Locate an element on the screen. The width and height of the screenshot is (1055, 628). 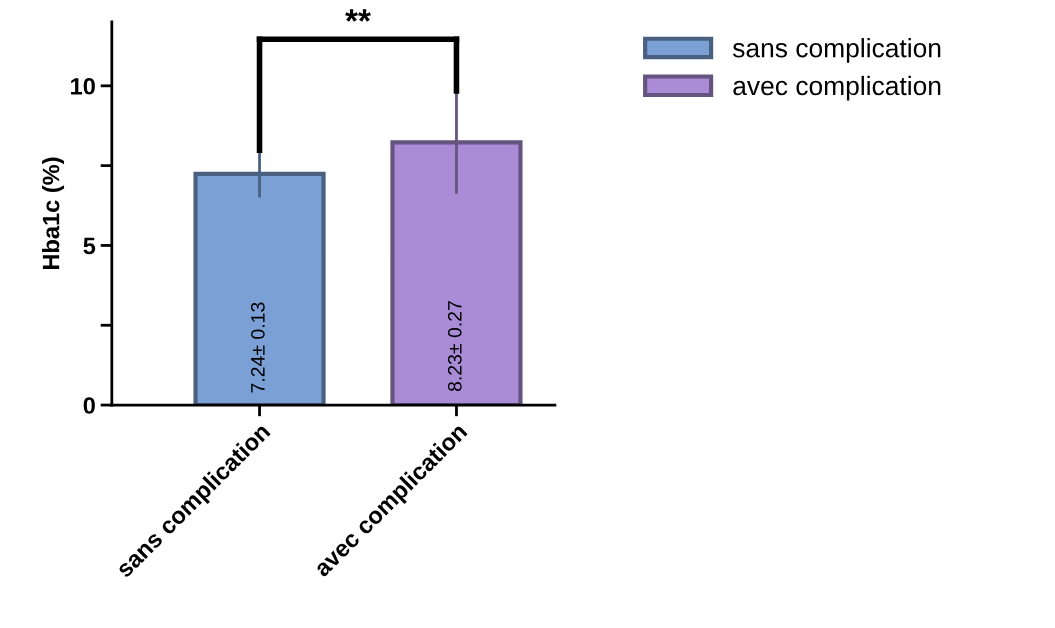
y-tick-label: 5 is located at coordinates (89, 246).